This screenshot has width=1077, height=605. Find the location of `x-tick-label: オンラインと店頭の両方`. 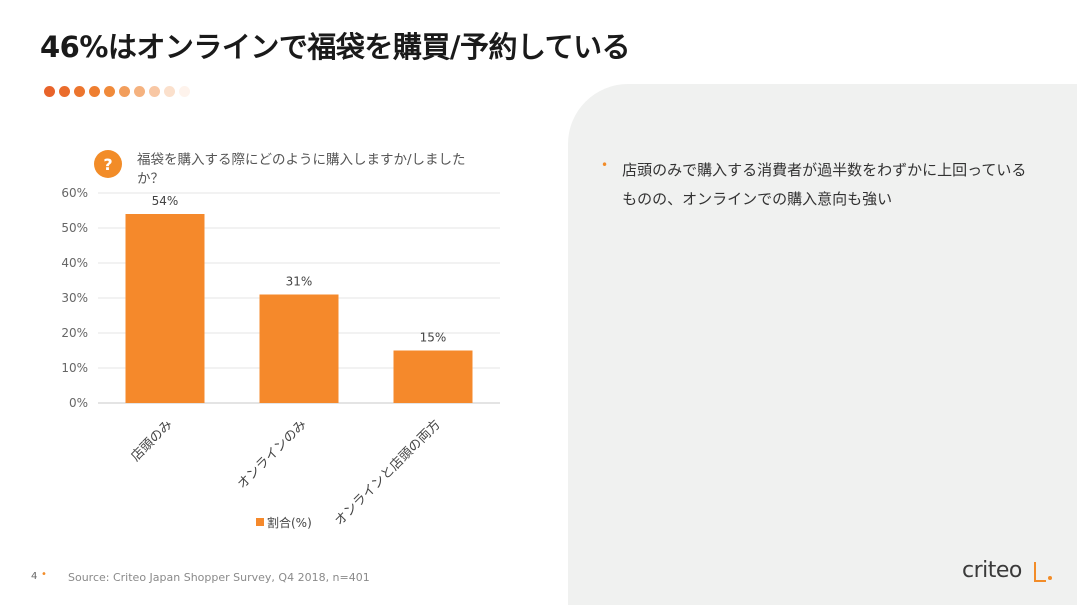

x-tick-label: オンラインと店頭の両方 is located at coordinates (387, 473).